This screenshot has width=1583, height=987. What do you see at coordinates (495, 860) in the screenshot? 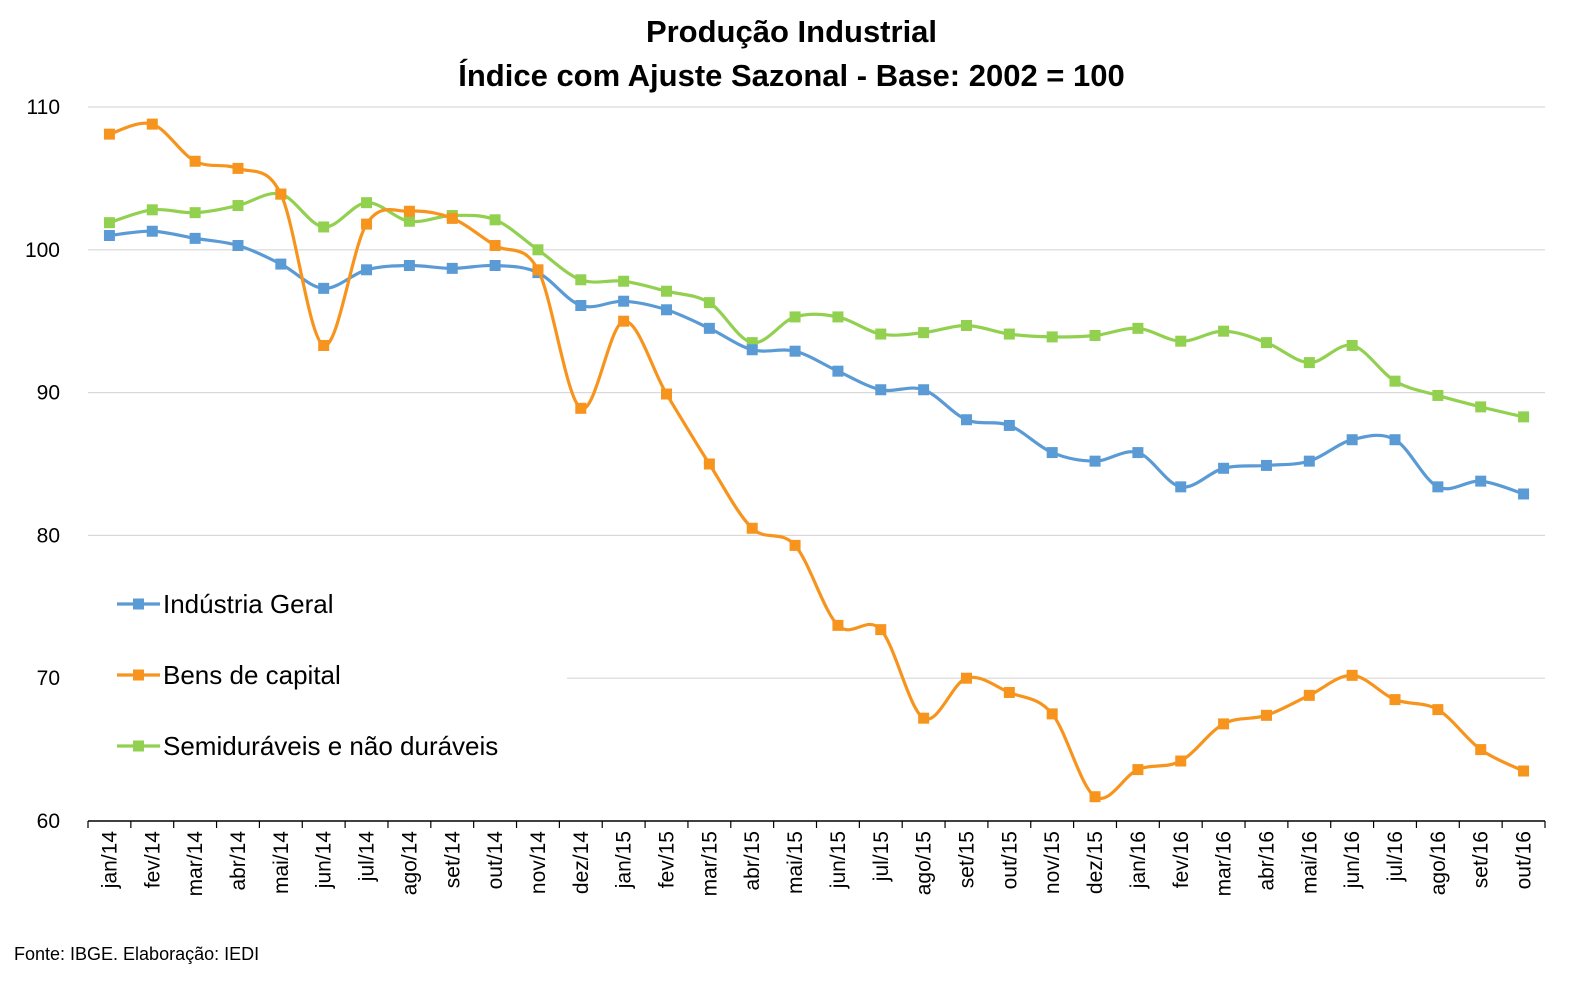
I see `x-tick-label: out/14` at bounding box center [495, 860].